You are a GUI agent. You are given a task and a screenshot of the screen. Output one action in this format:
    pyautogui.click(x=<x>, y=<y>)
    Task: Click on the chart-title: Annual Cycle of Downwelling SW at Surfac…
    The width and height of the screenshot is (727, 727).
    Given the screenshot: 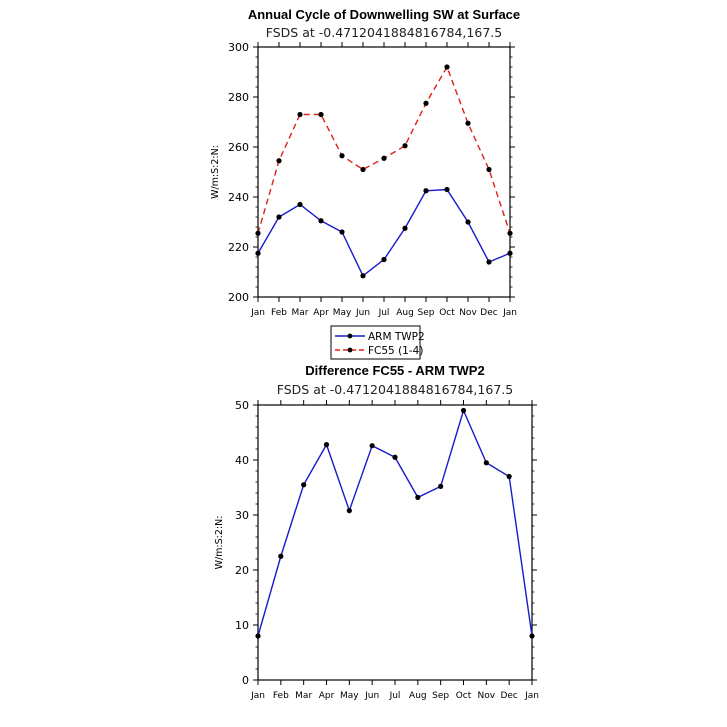 What is the action you would take?
    pyautogui.click(x=384, y=14)
    